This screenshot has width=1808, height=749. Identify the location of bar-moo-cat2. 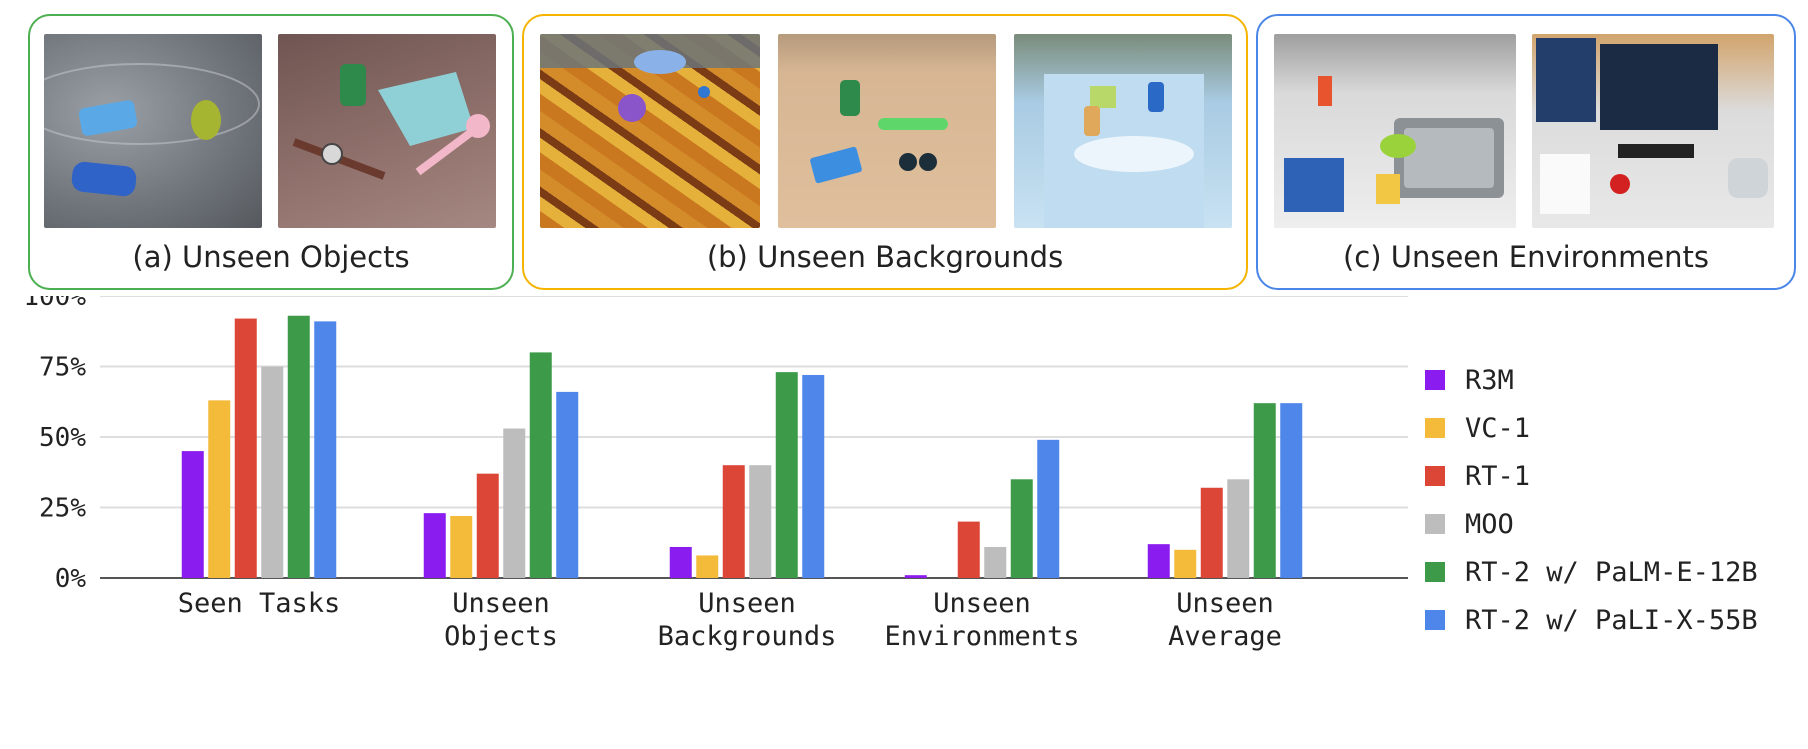
(760, 521).